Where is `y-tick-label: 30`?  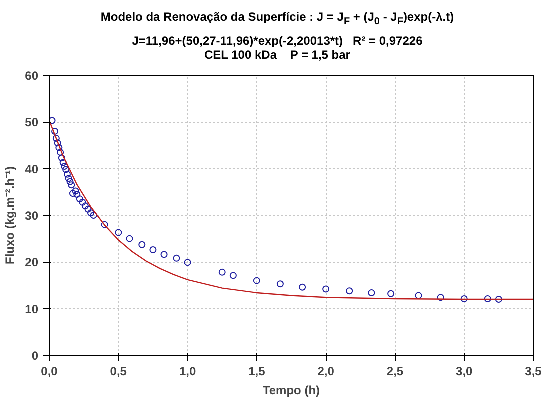
y-tick-label: 30 is located at coordinates (32, 216).